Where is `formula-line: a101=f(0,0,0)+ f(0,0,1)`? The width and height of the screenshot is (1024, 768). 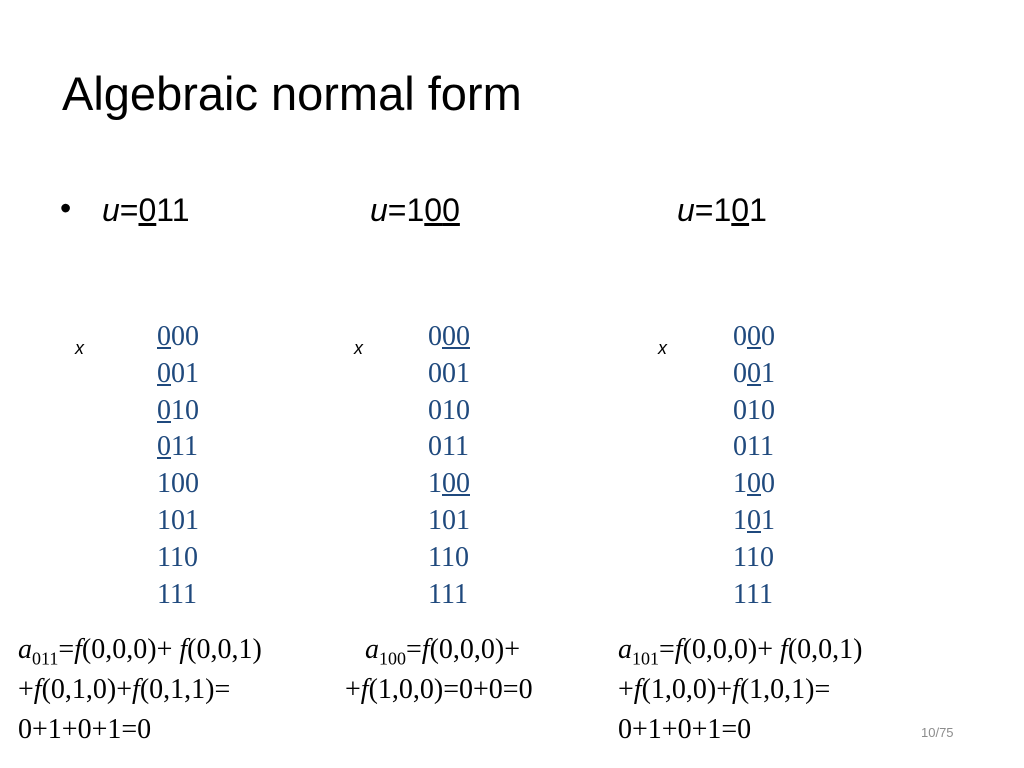
formula-line: a101=f(0,0,0)+ f(0,0,1) is located at coordinates (740, 651).